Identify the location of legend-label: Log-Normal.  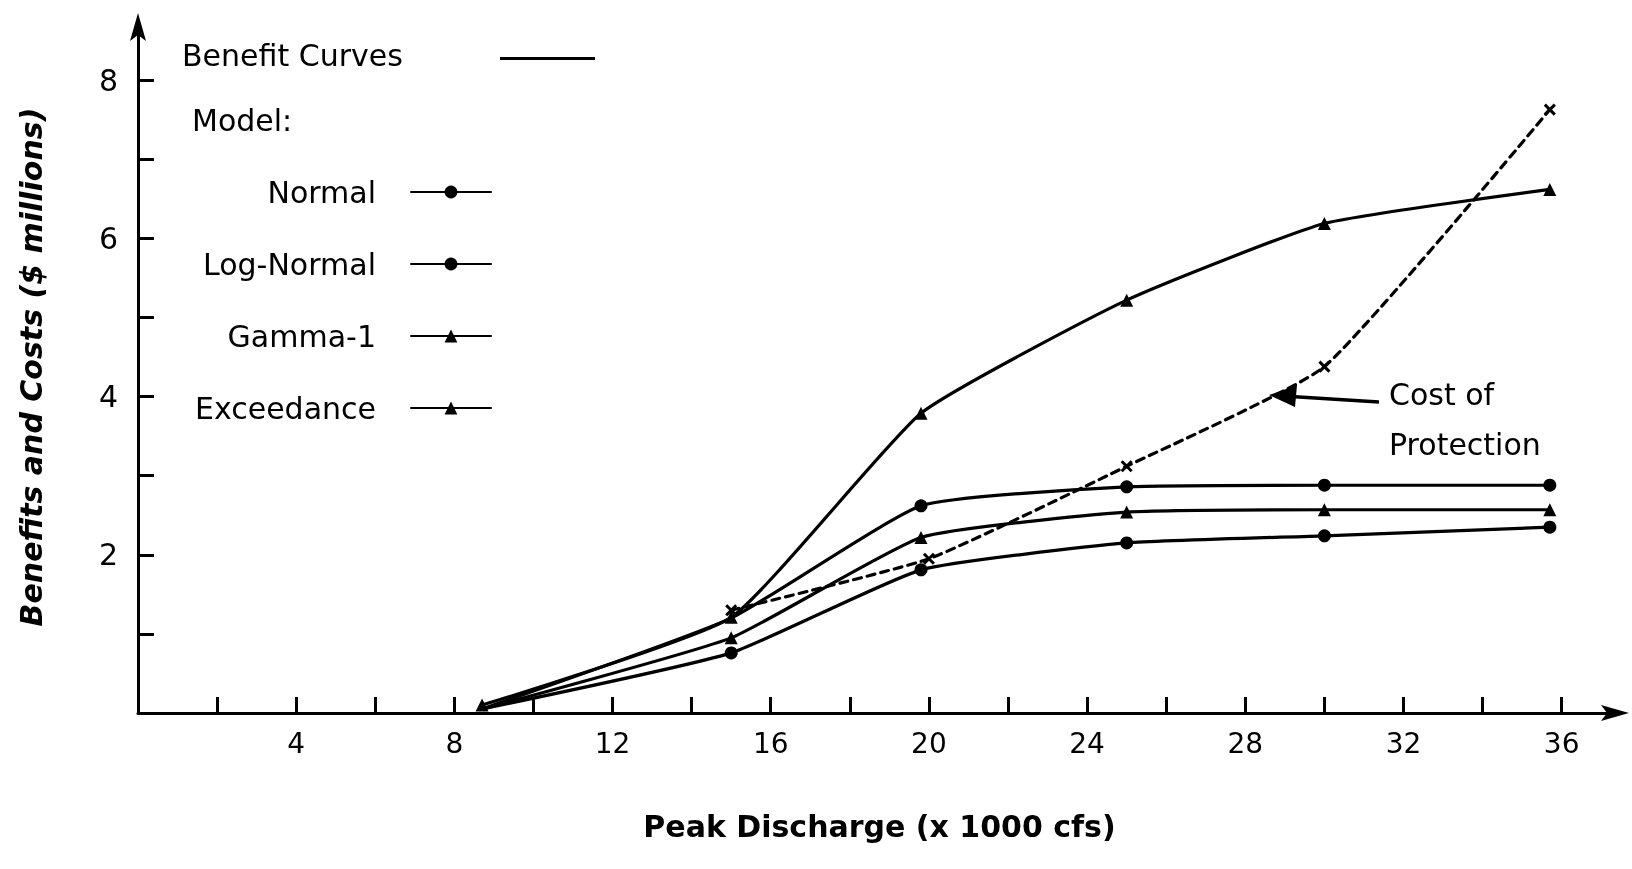
(289, 264).